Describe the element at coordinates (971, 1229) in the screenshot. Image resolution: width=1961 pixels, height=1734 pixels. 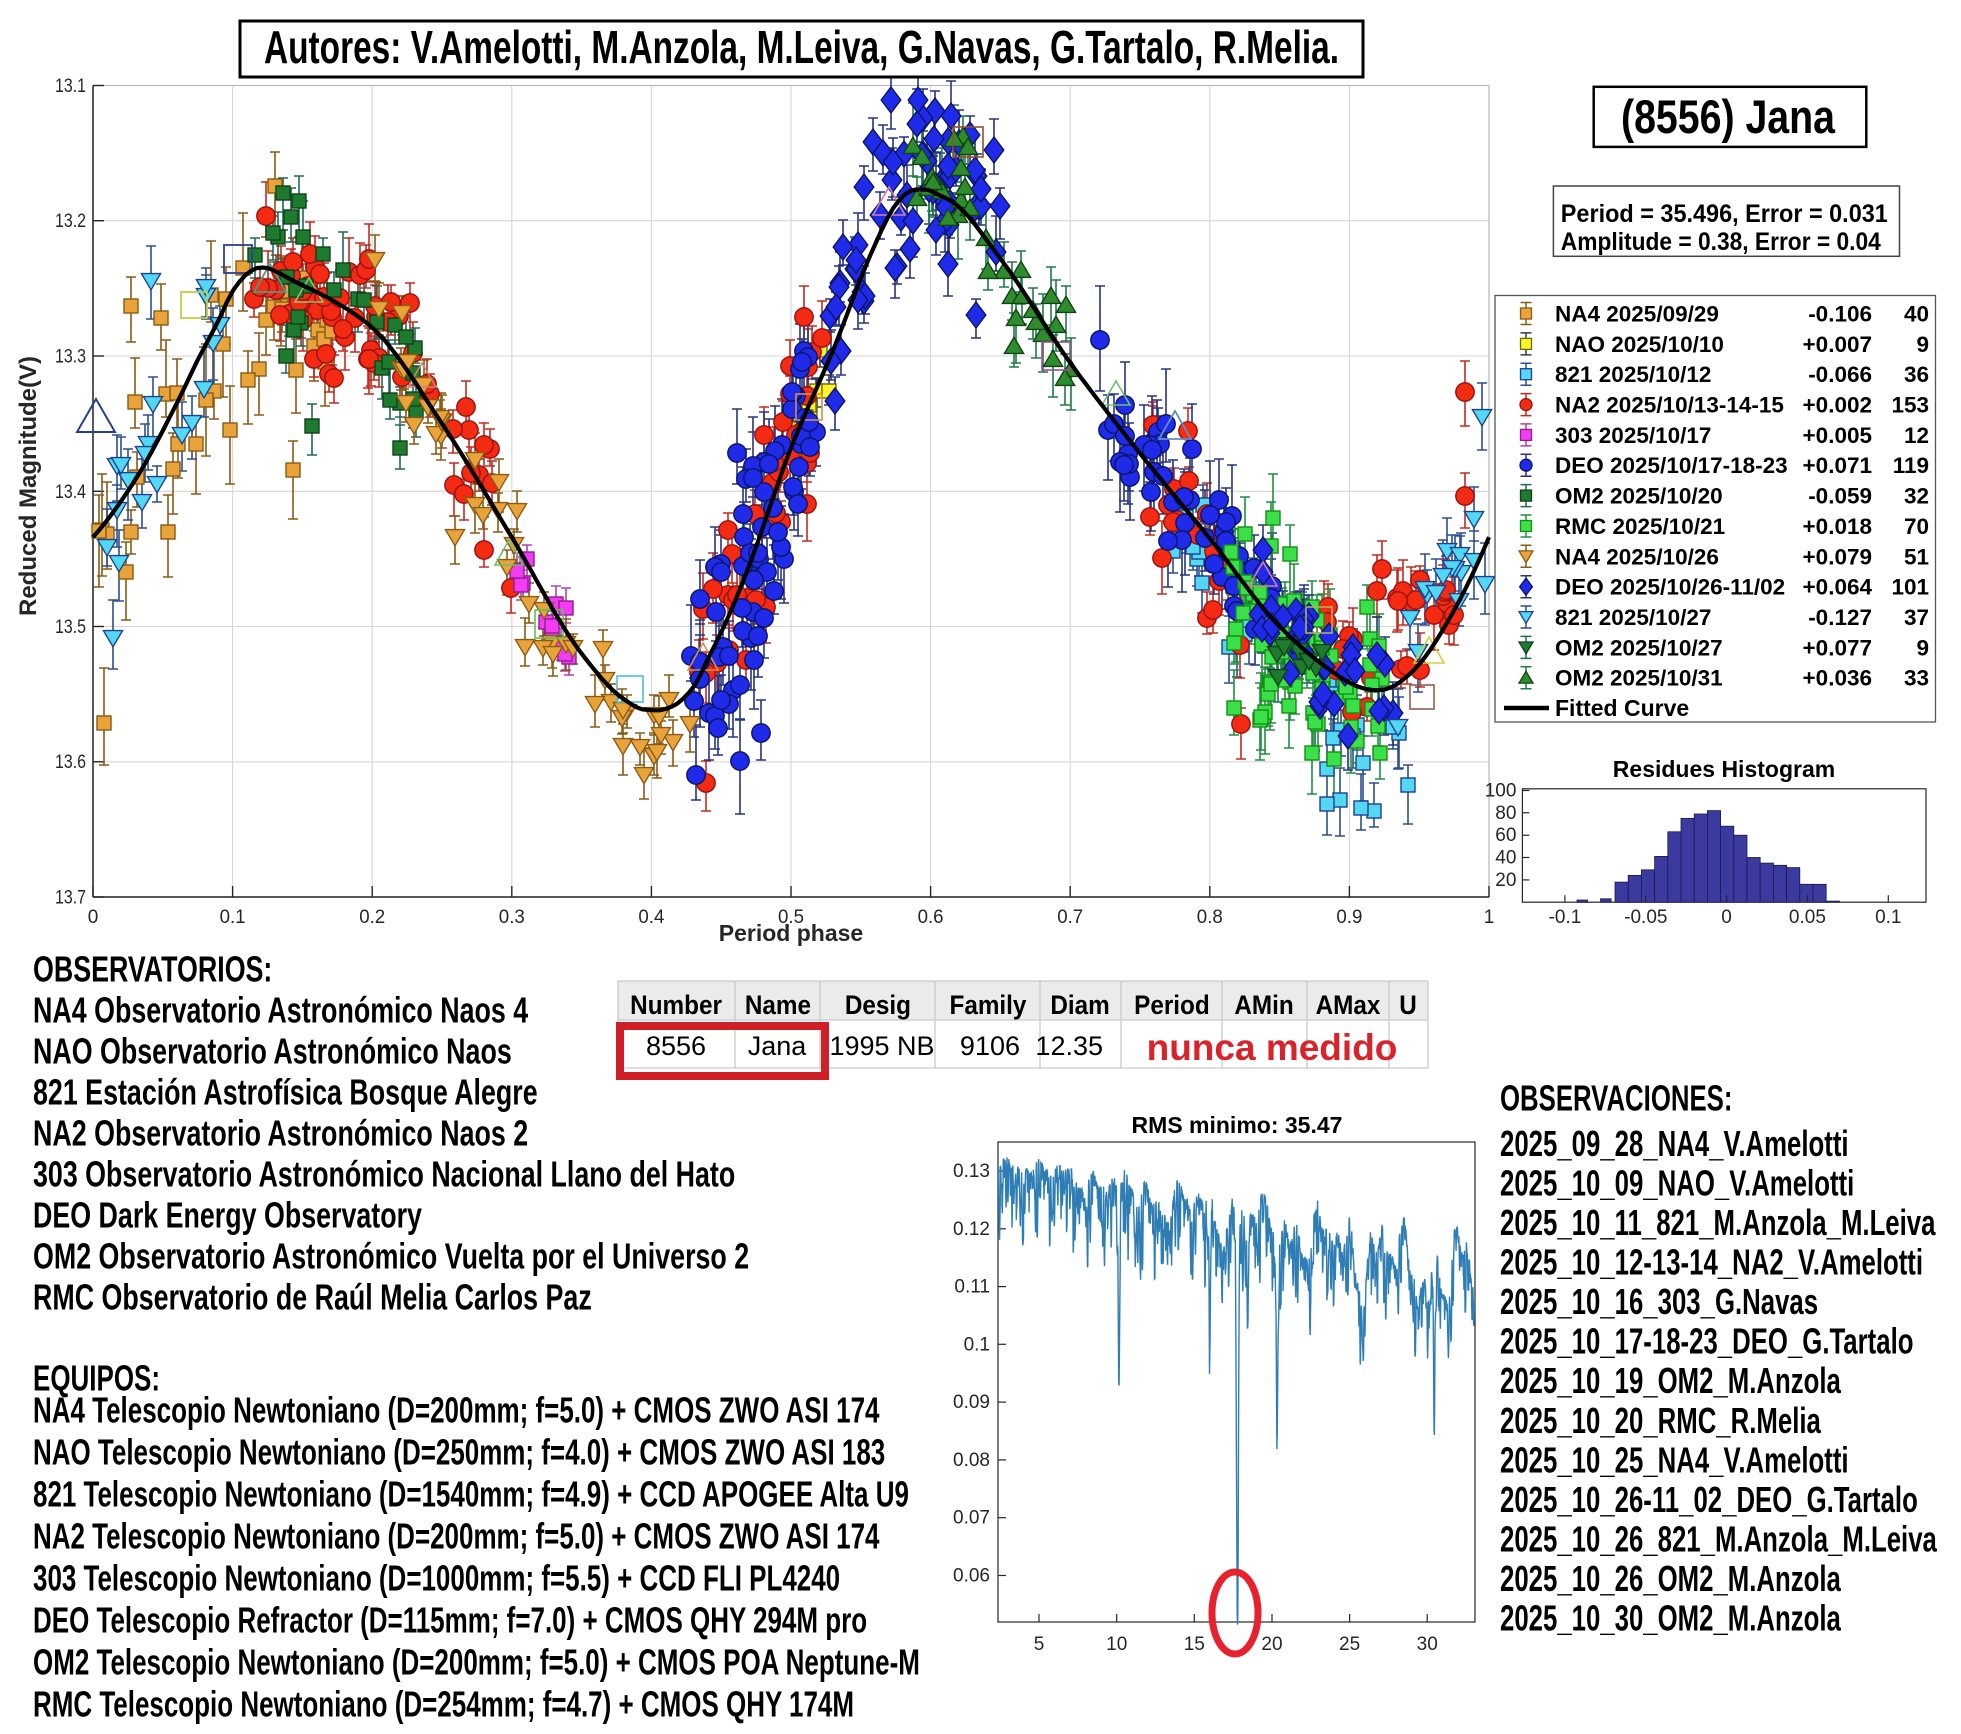
I see `svg-text: 0.12` at that location.